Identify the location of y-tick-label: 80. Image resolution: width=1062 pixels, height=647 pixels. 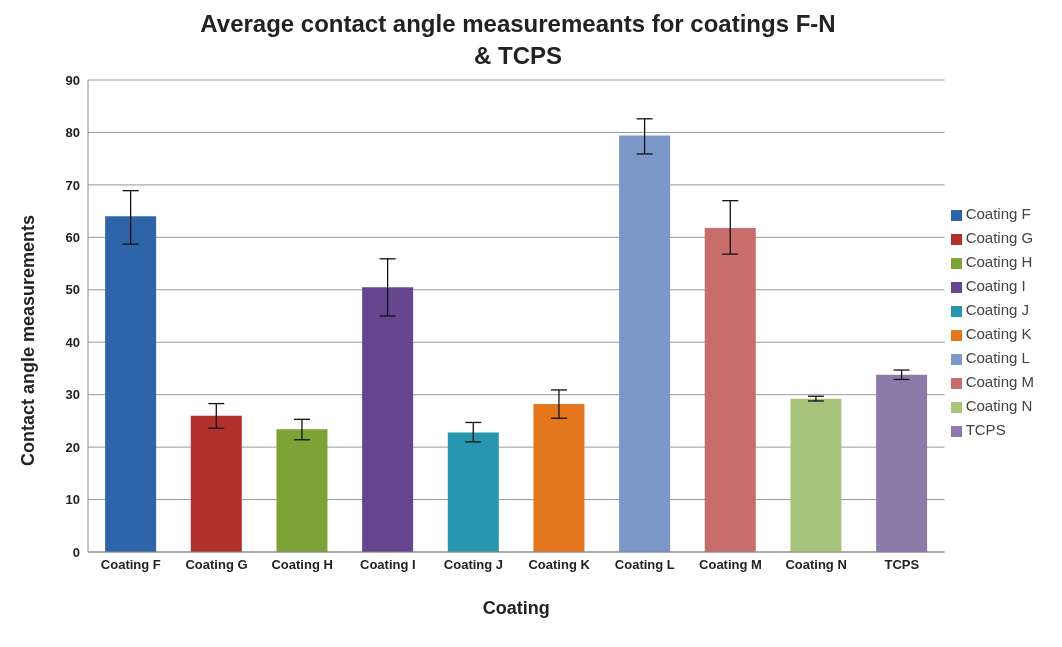
(72, 133).